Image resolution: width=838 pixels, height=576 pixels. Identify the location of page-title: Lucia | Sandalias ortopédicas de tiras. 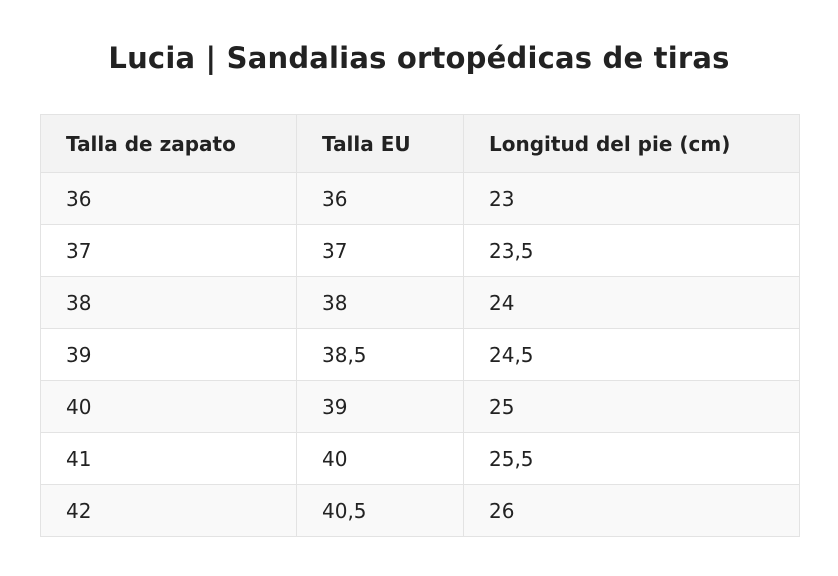
(419, 58).